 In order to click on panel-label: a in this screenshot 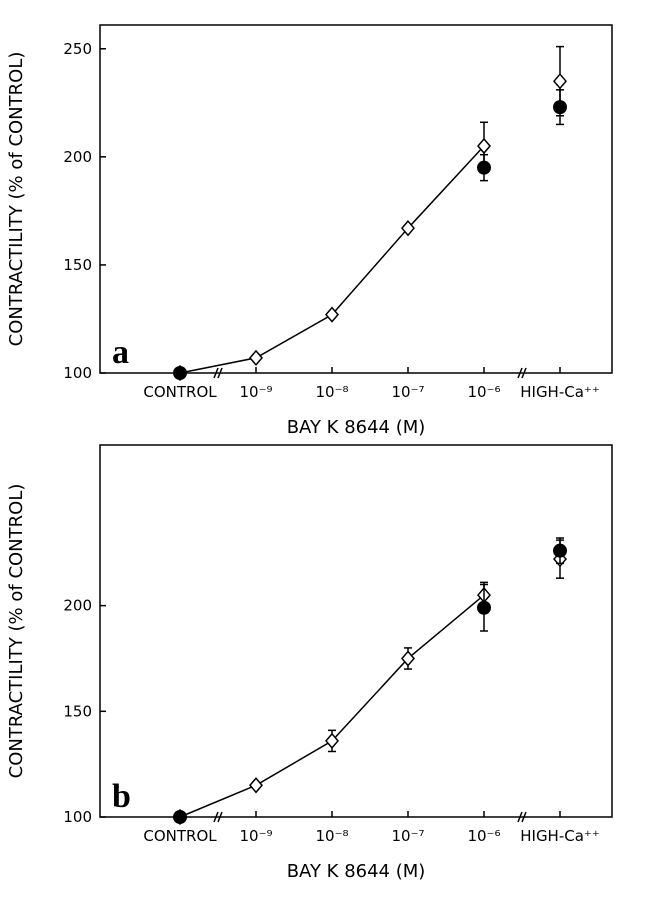, I will do `click(120, 352)`.